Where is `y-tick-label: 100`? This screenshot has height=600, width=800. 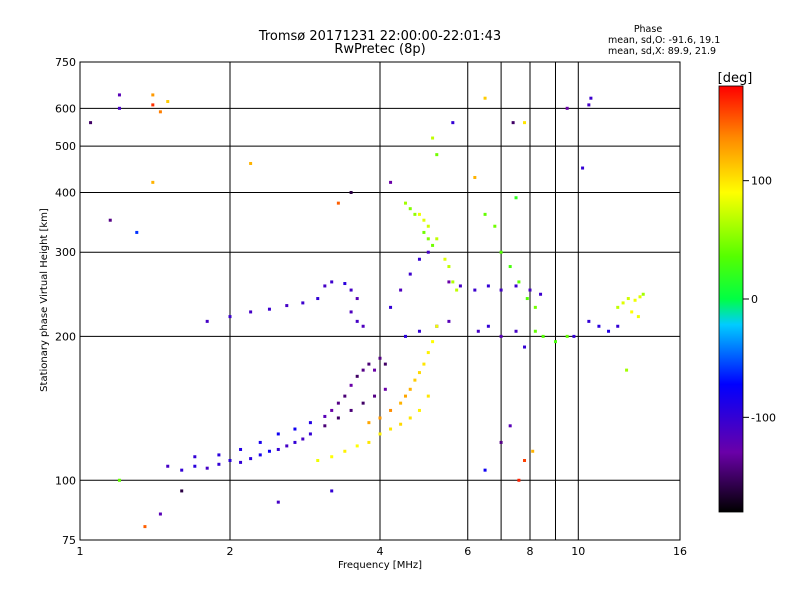 y-tick-label: 100 is located at coordinates (65, 480).